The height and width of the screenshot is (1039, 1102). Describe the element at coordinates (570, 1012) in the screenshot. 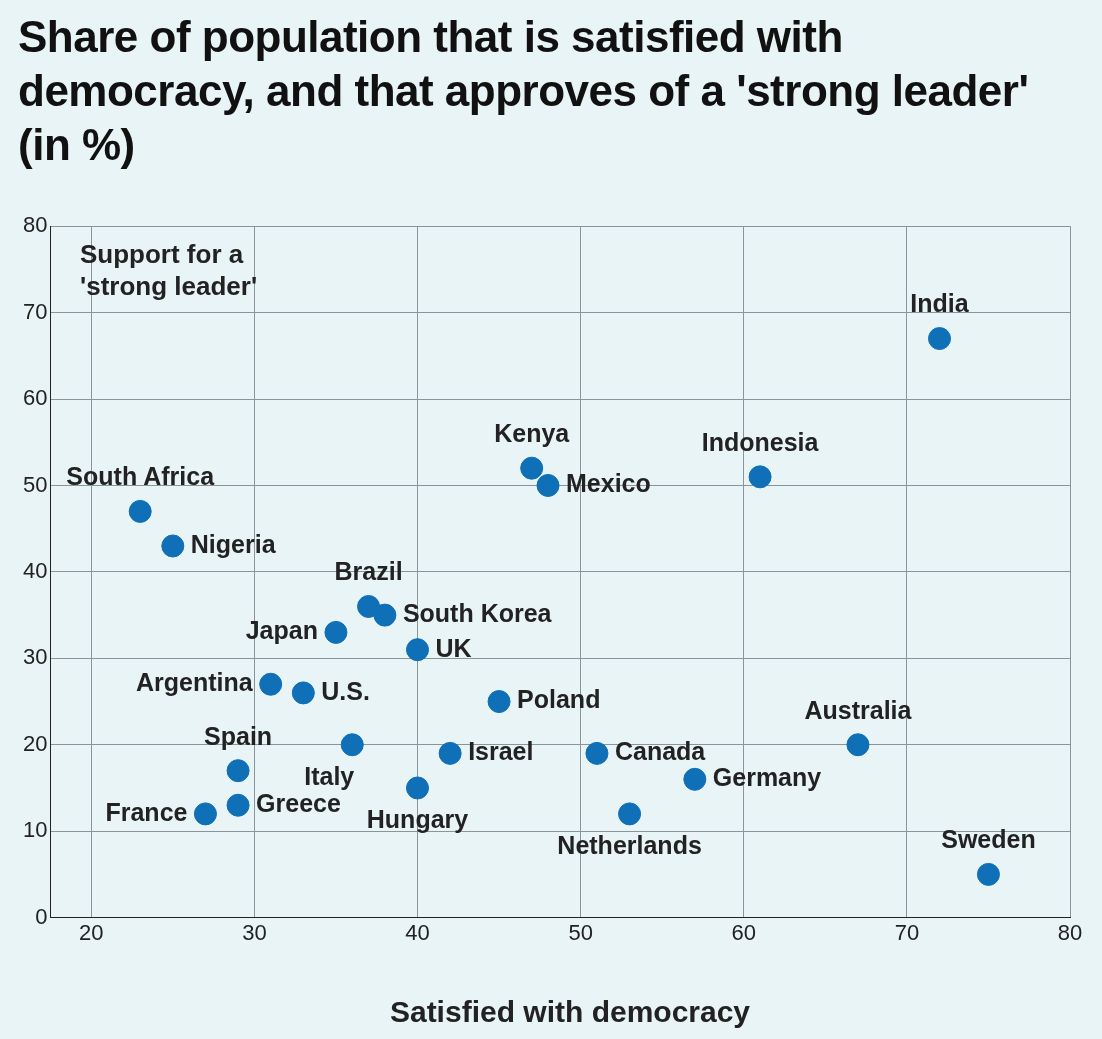

I see `x-axis-title: Satisfied with democracy` at that location.